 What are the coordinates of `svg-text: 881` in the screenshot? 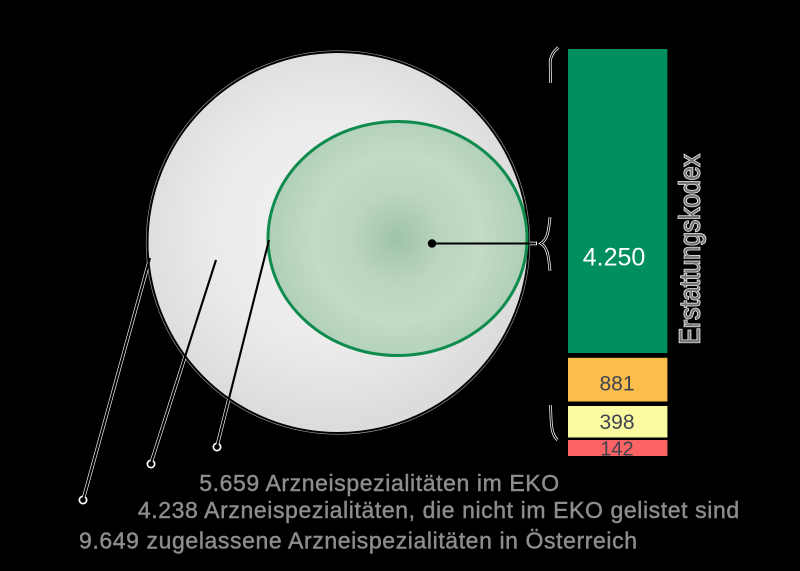 It's located at (616, 383).